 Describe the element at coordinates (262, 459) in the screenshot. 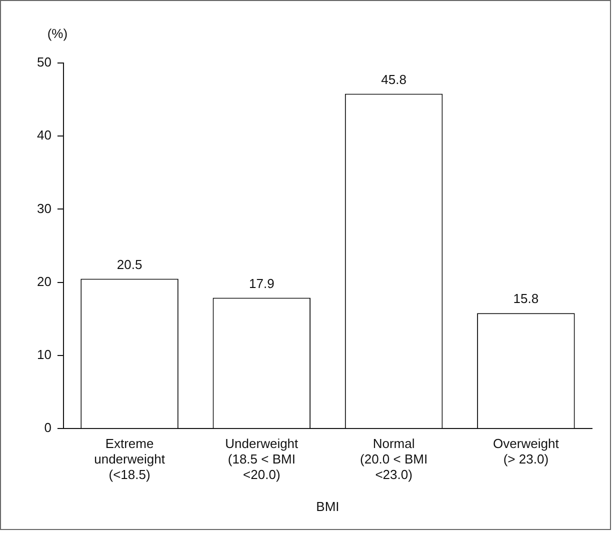

I see `x-tick-label: Underweight (18.5 < BMI <20.0)` at that location.